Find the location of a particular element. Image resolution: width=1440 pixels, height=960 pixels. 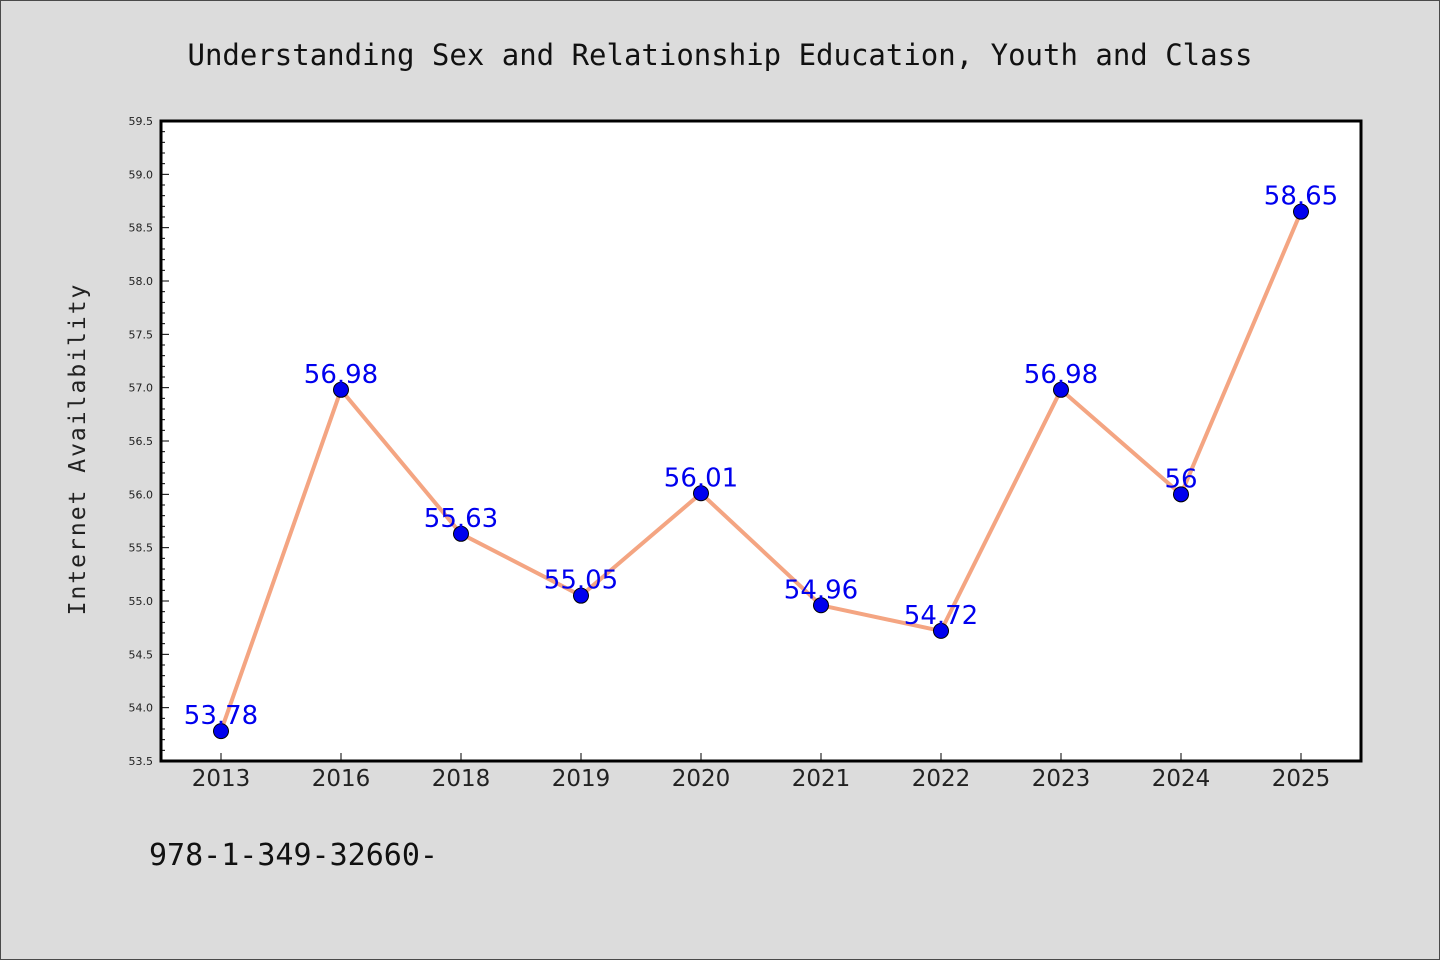

y-tick-label: 58.0 is located at coordinates (141, 281).